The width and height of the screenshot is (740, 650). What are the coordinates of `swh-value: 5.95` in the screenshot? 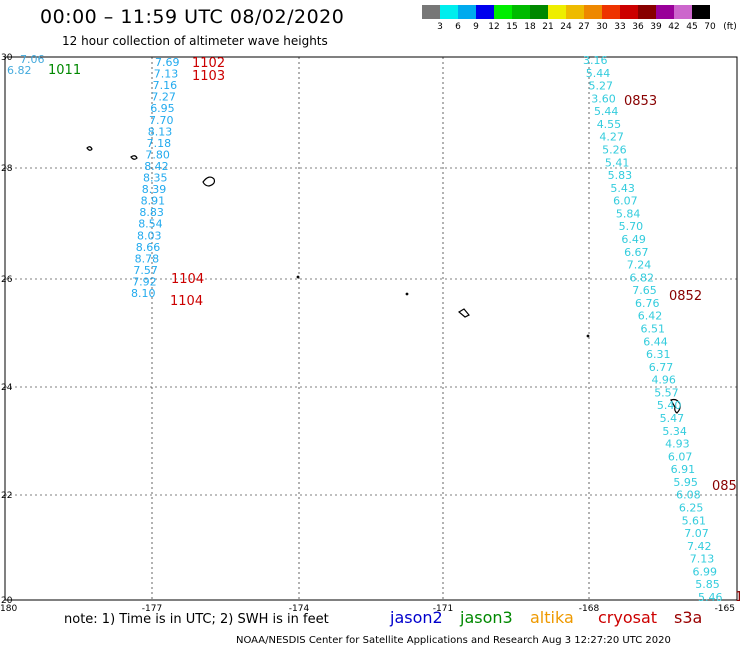 It's located at (685, 482).